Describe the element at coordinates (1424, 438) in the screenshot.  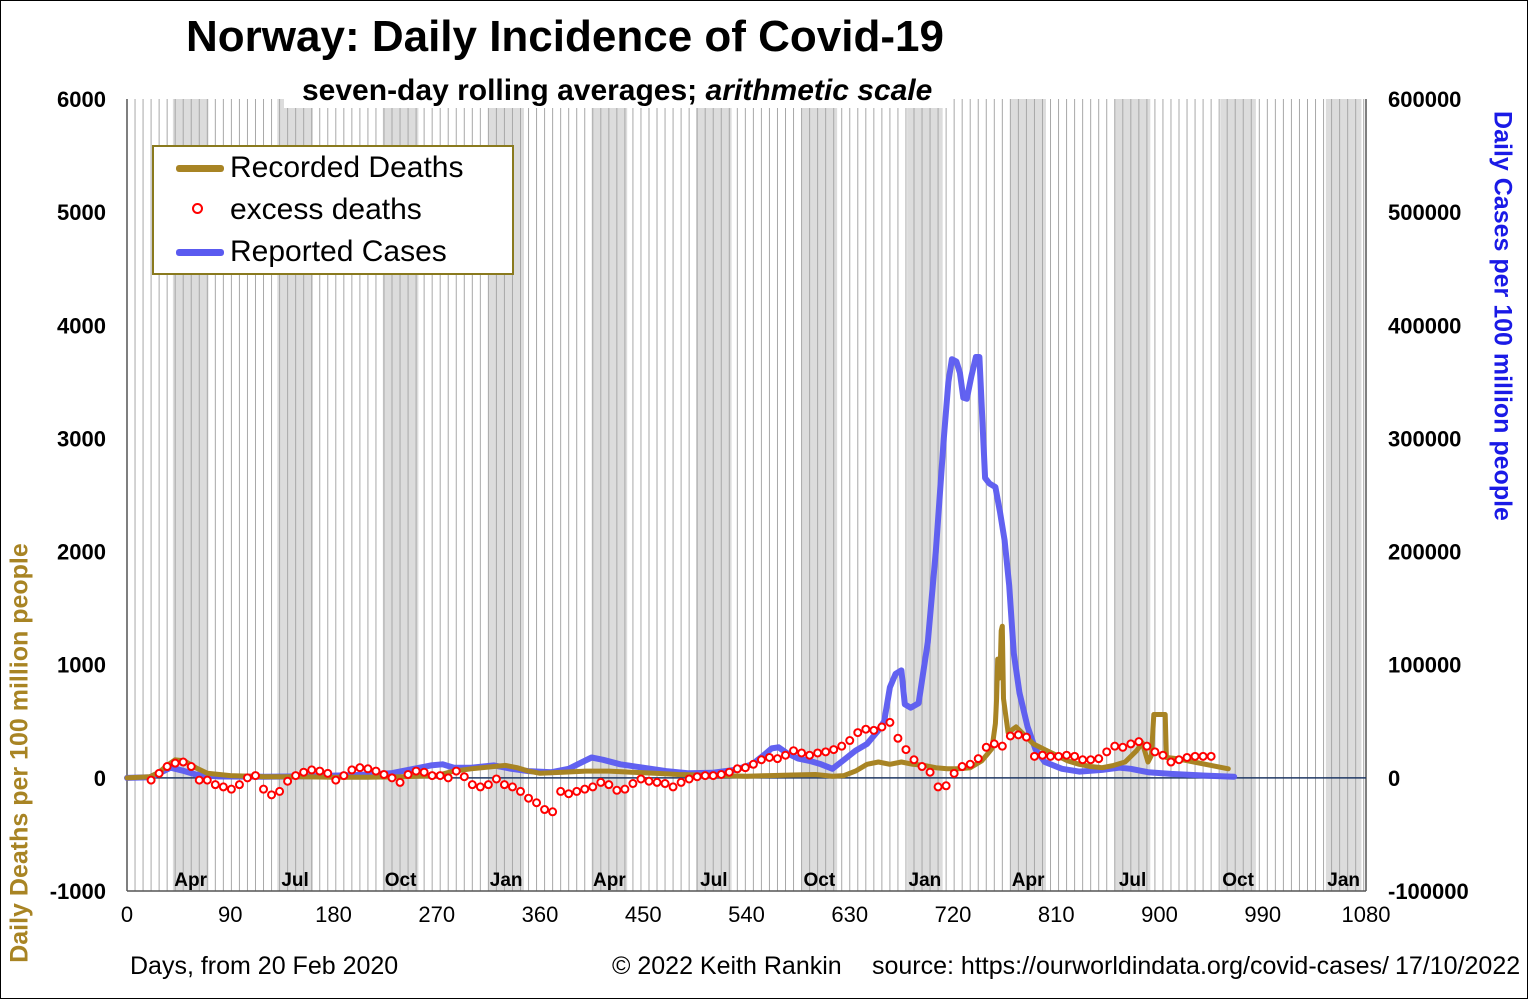
I see `y-tick-label-right: 300000` at that location.